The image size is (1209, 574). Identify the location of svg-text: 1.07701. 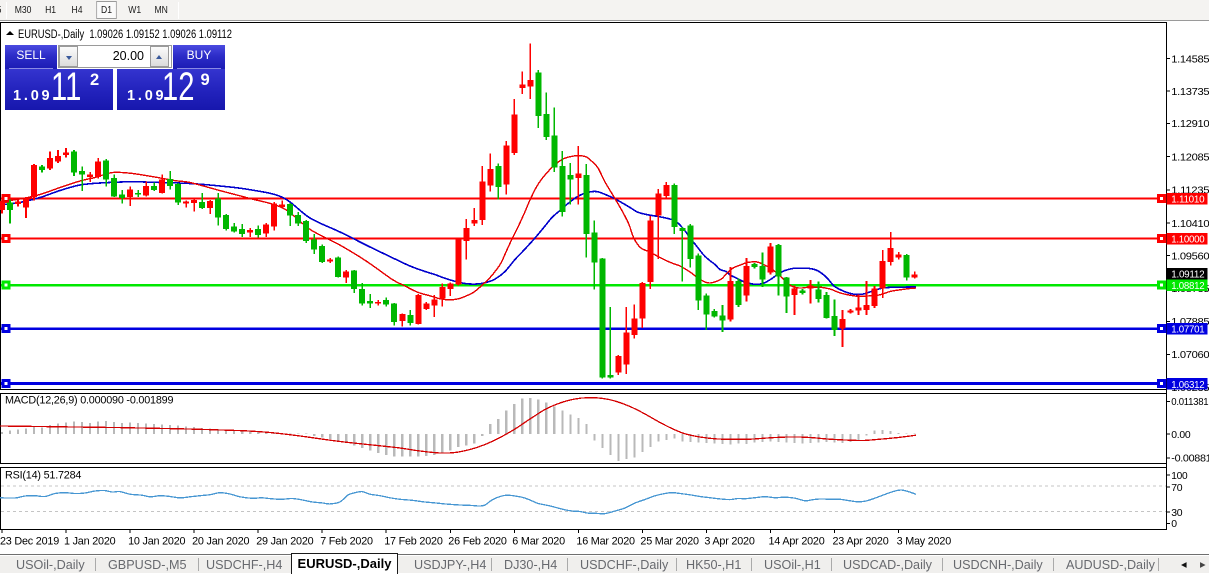
(1188, 330).